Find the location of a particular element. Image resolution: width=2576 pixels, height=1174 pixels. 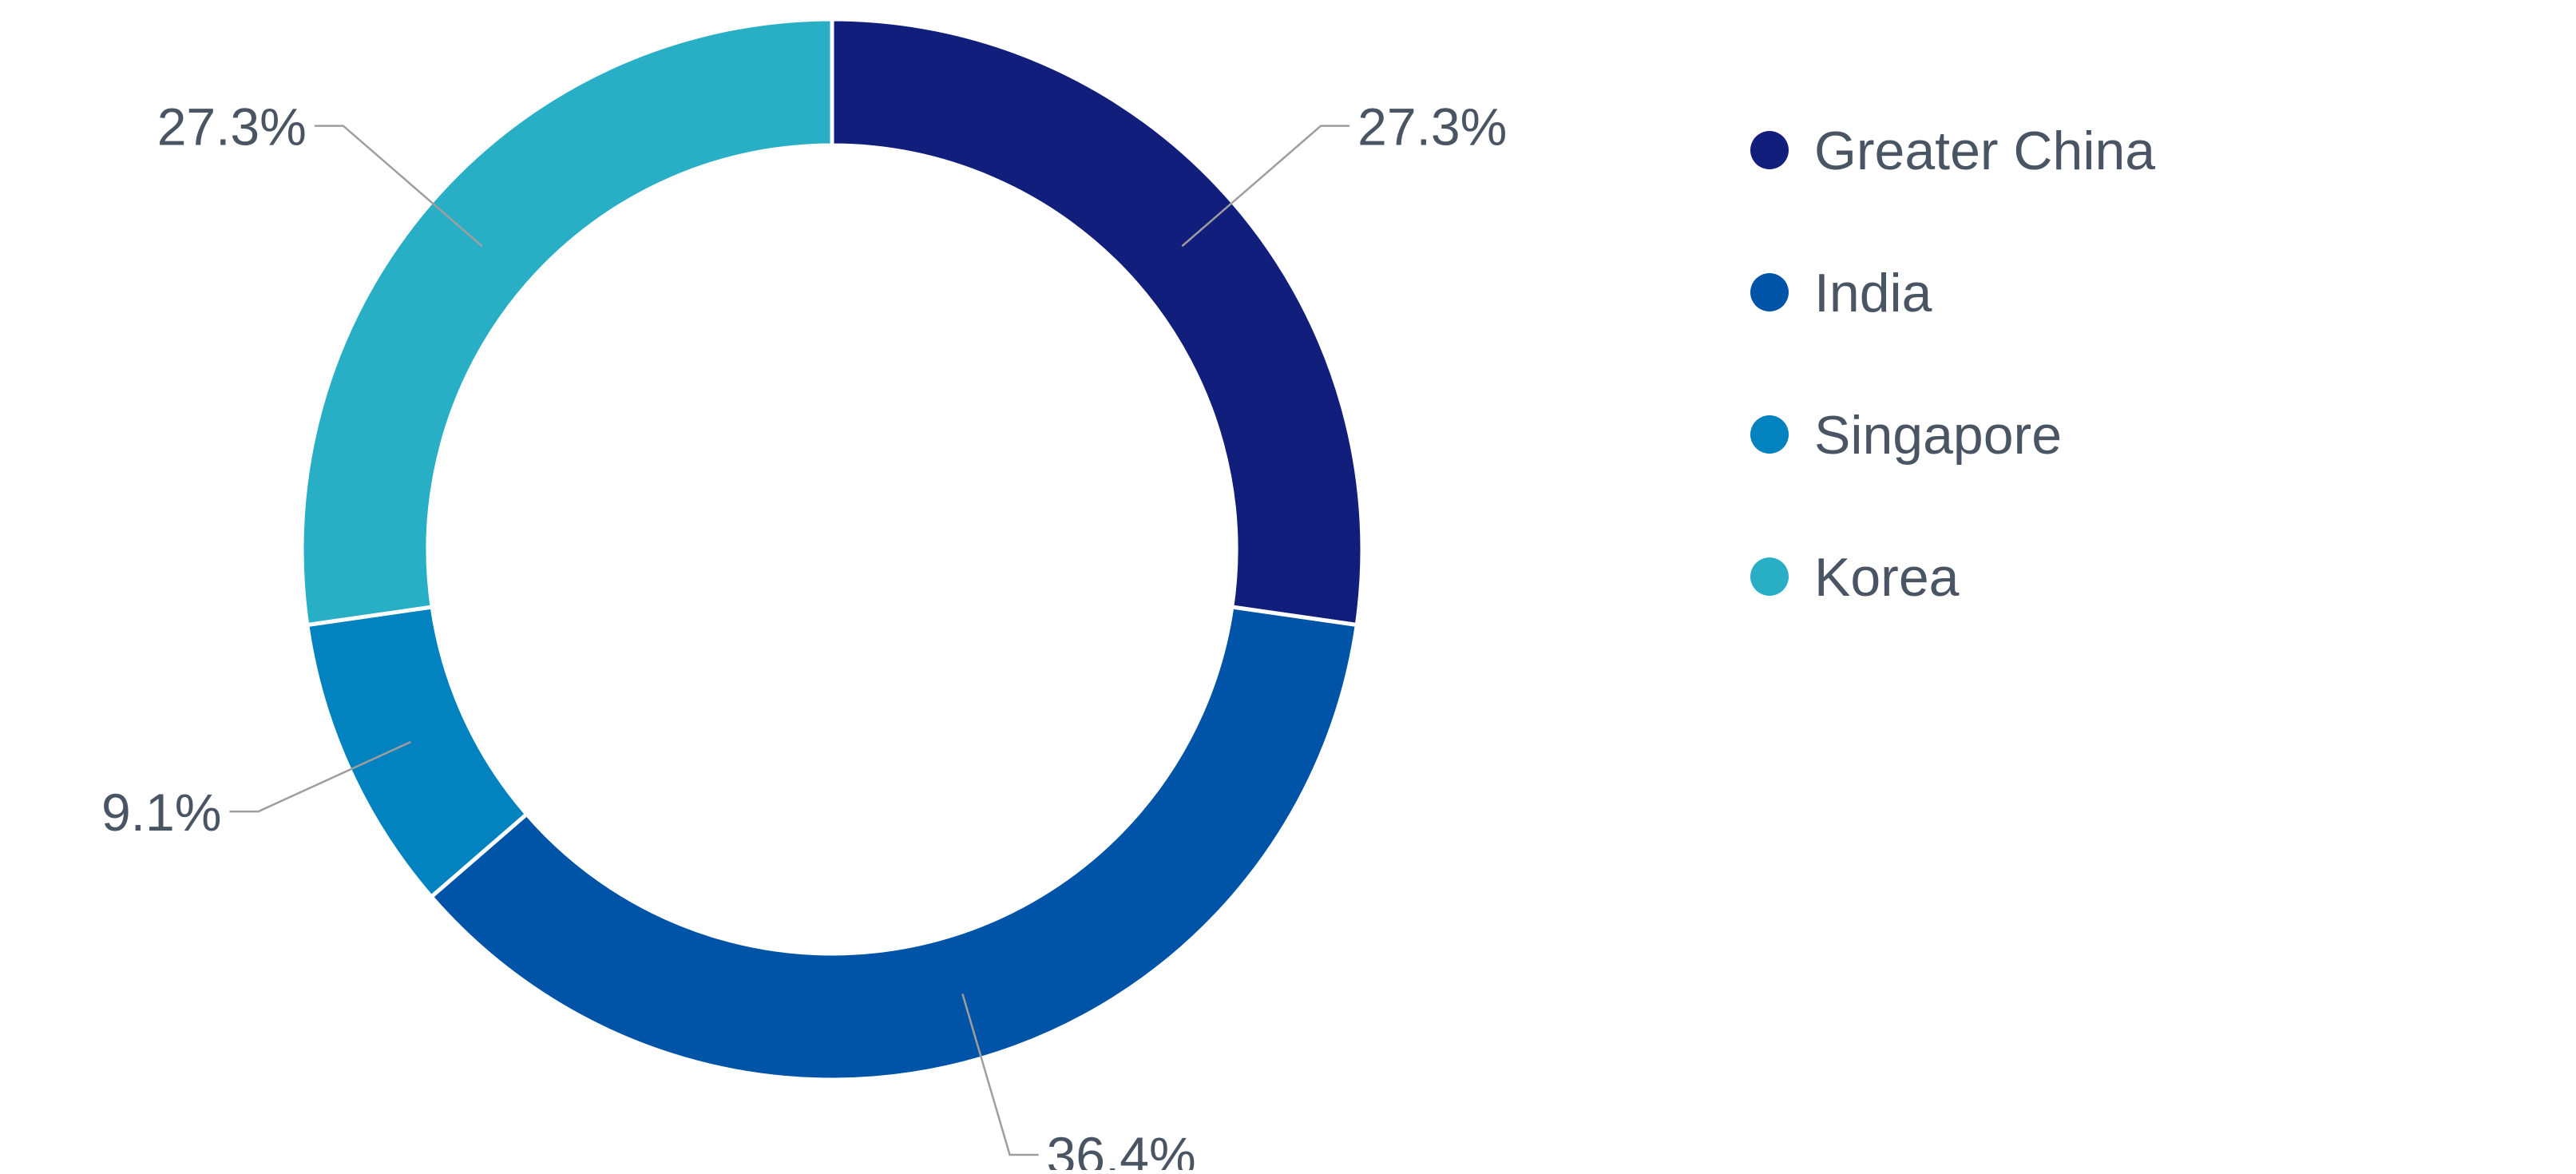

legend-label-india: India is located at coordinates (1873, 293).